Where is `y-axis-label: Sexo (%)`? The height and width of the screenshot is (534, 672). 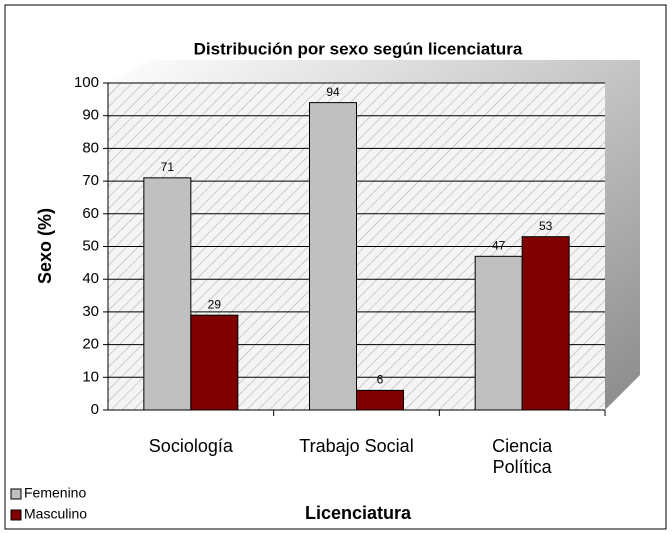
y-axis-label: Sexo (%) is located at coordinates (45, 246).